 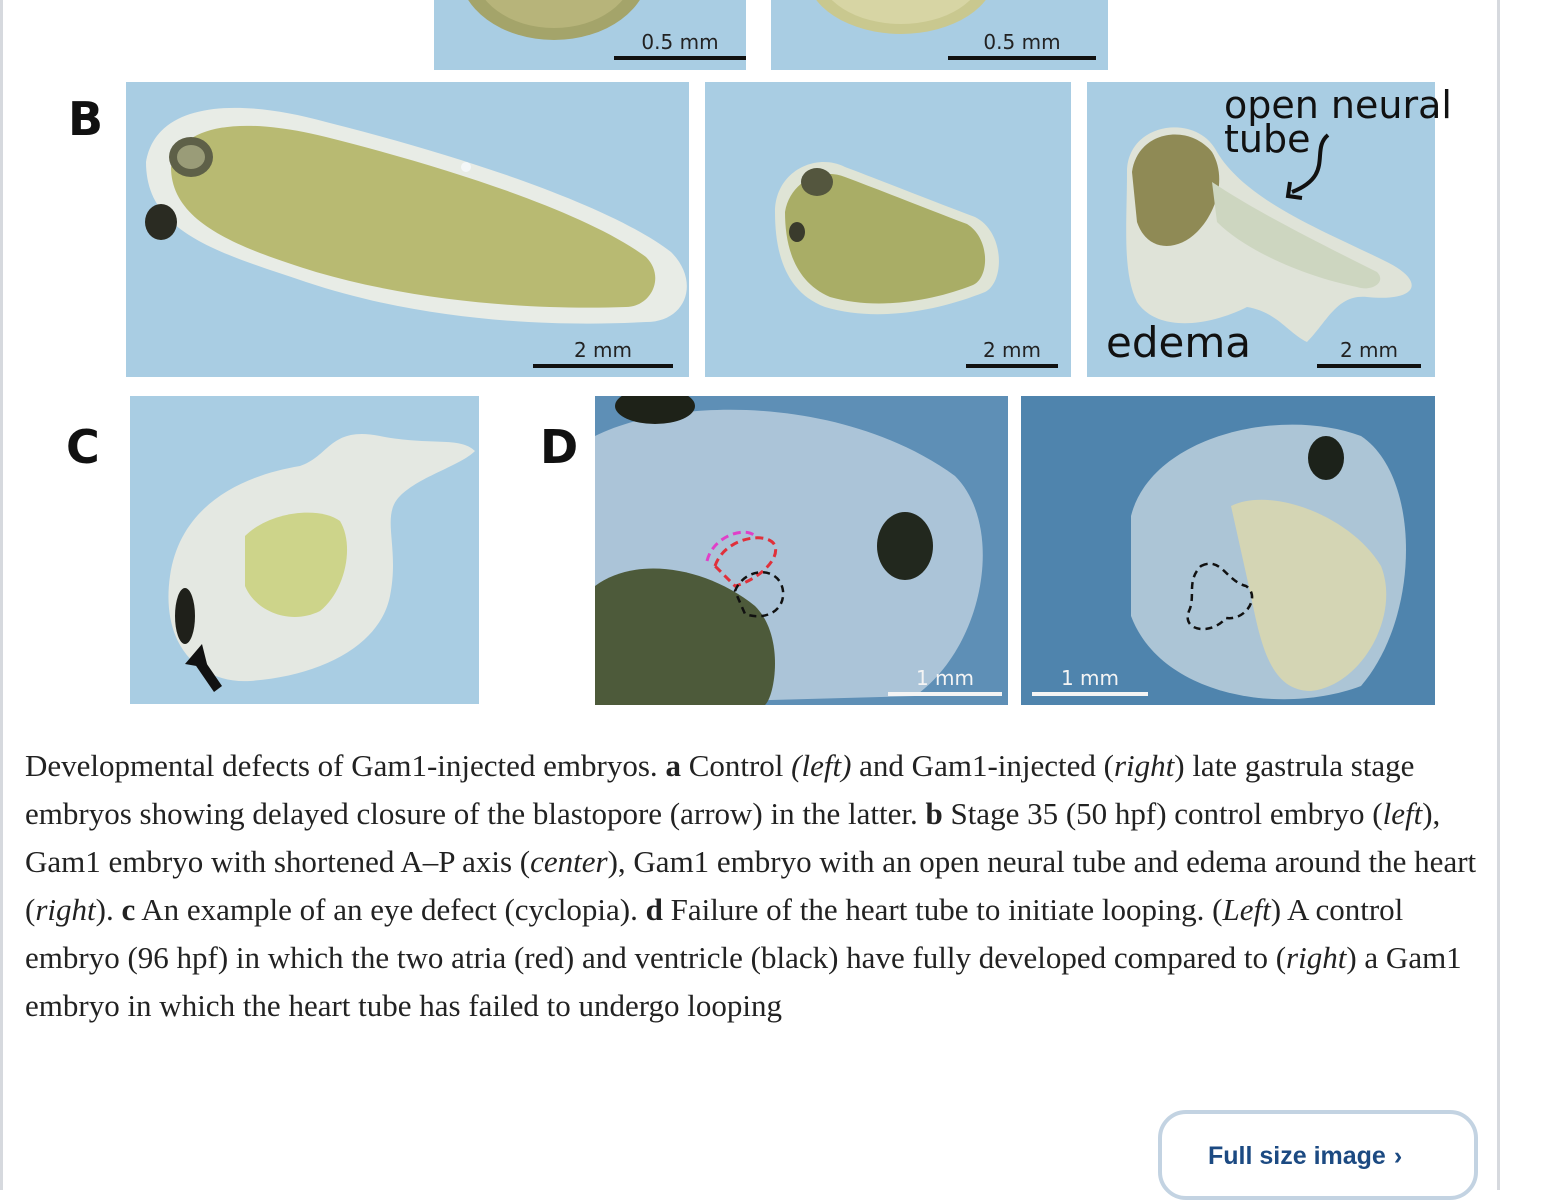 I want to click on scalebar-b-center: 2 mm, so click(x=1012, y=353).